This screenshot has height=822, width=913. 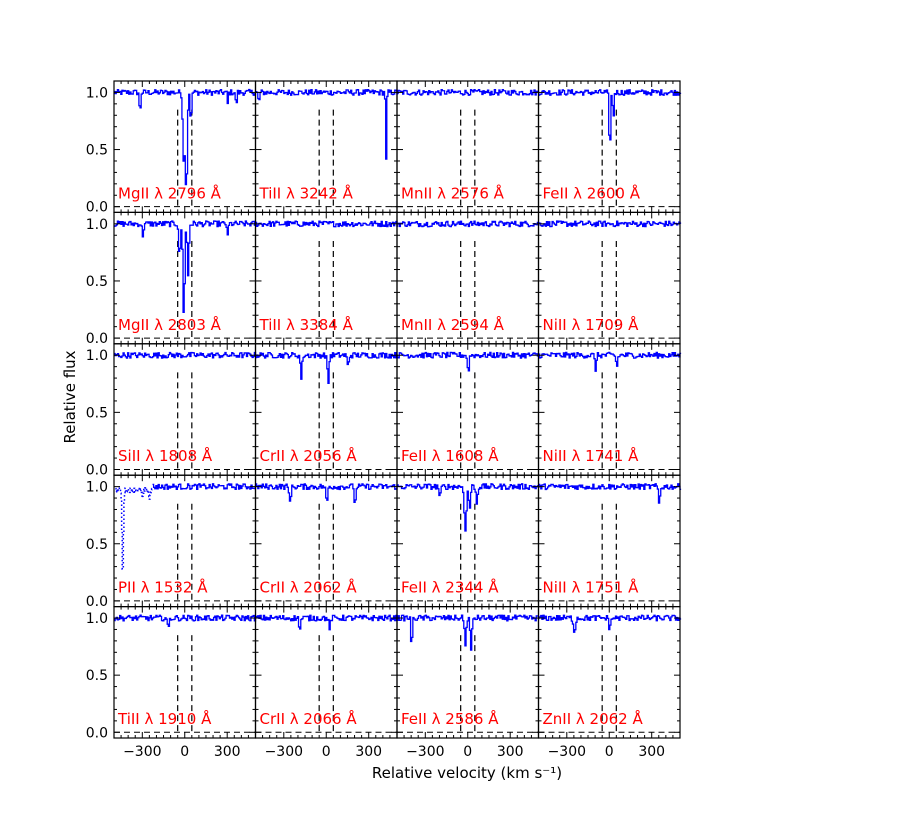 I want to click on transition-label: CrII λ 2062 Å, so click(x=309, y=587).